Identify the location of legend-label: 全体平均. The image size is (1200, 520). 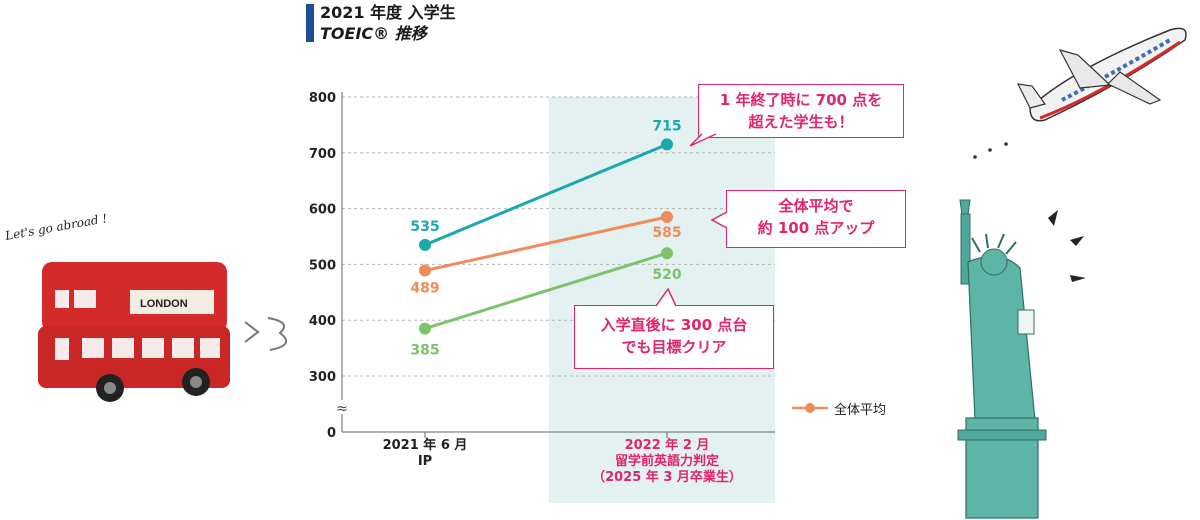
(860, 410).